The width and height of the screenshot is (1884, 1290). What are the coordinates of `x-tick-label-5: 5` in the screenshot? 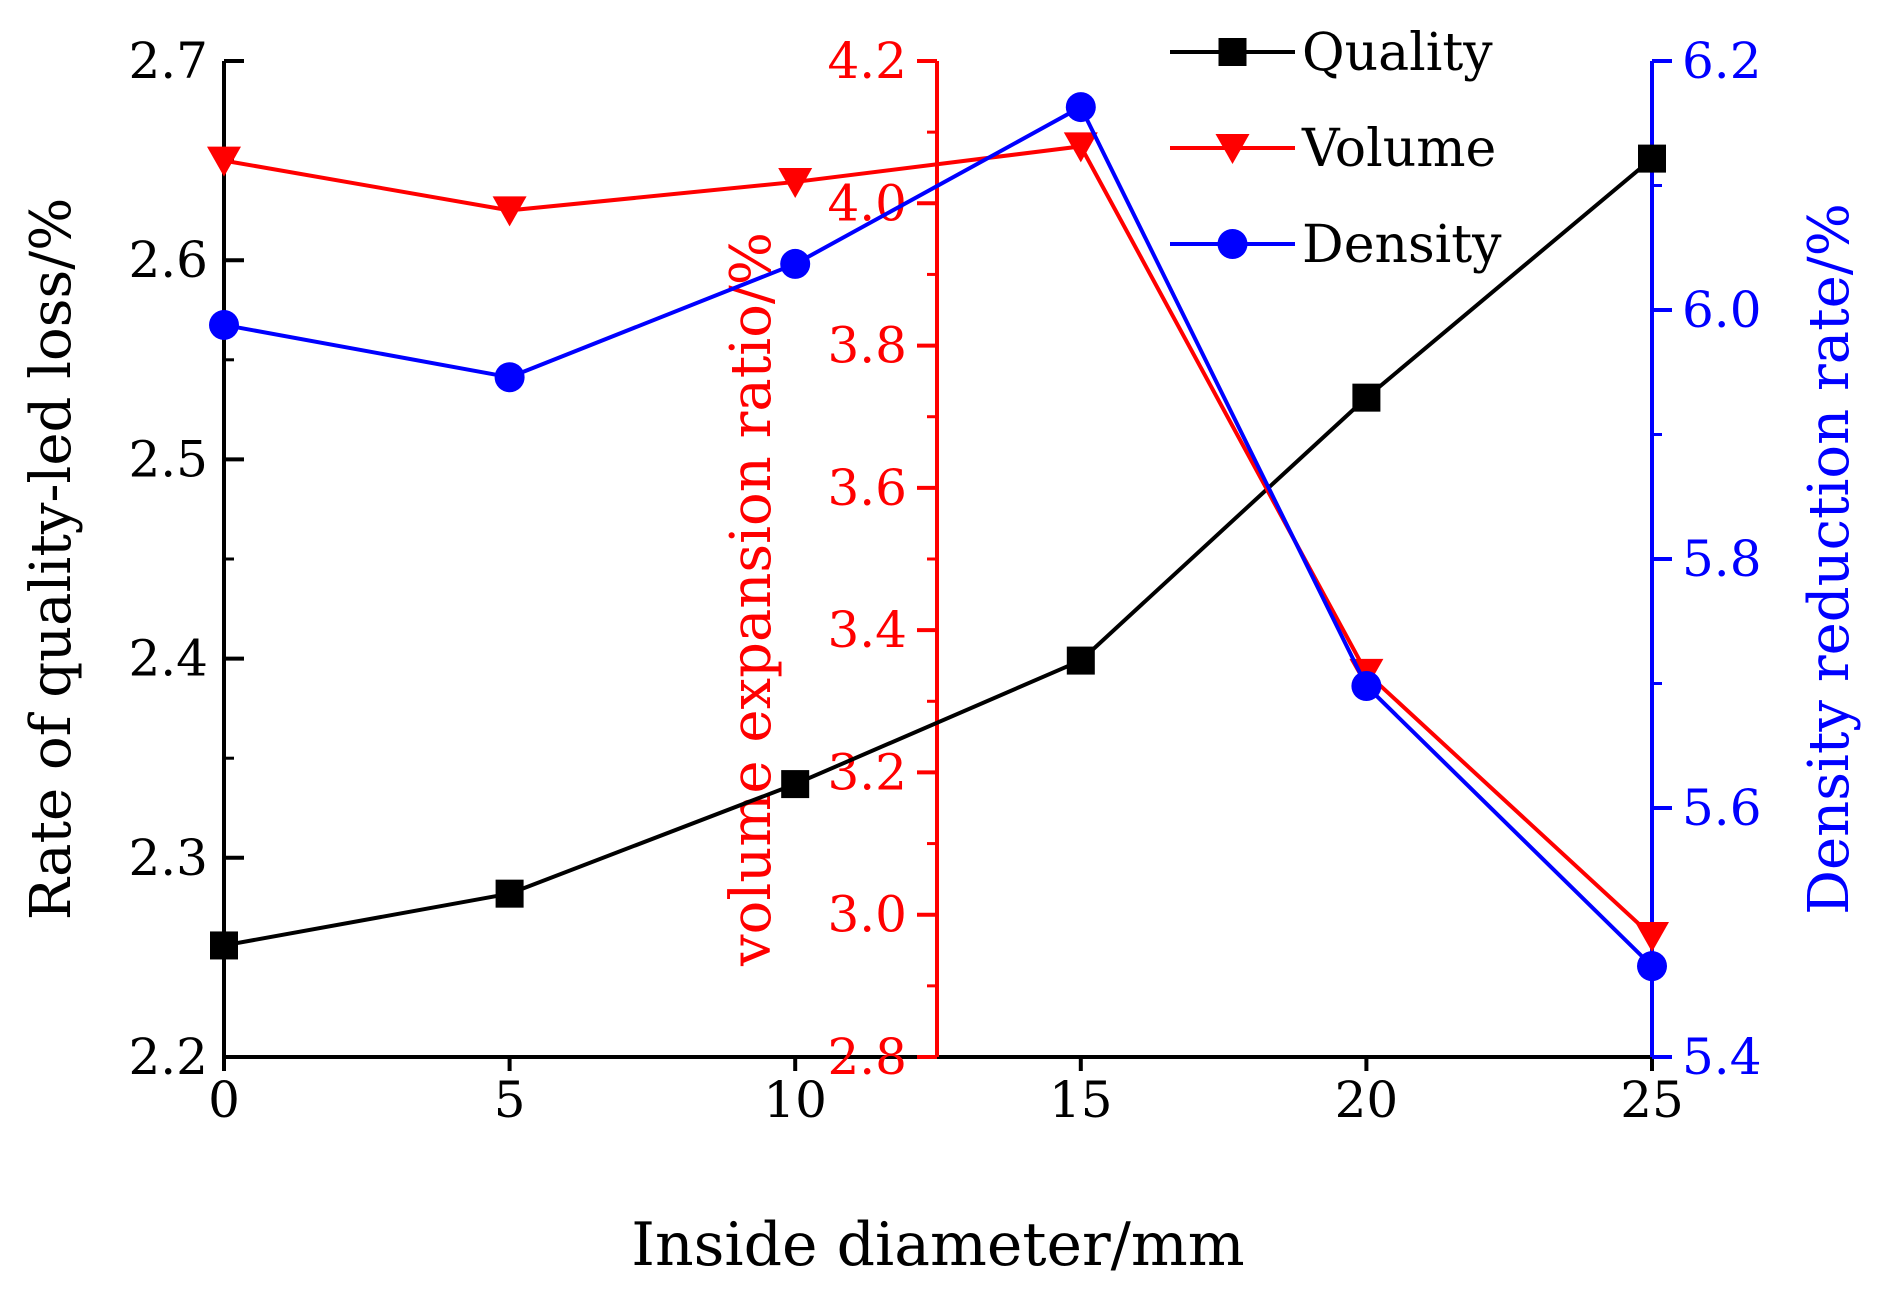 It's located at (510, 1100).